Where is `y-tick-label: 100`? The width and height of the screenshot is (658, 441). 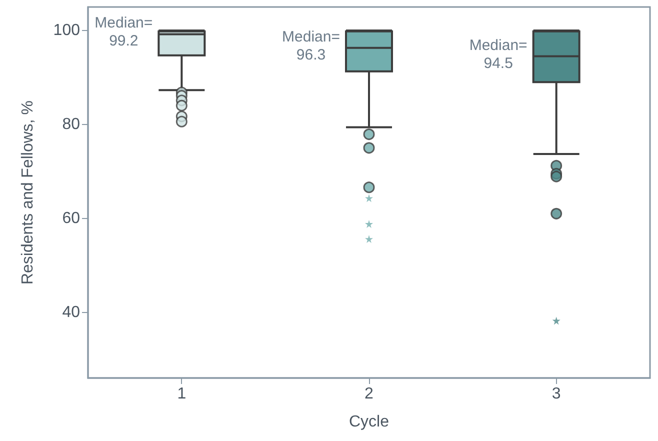 y-tick-label: 100 is located at coordinates (66, 30).